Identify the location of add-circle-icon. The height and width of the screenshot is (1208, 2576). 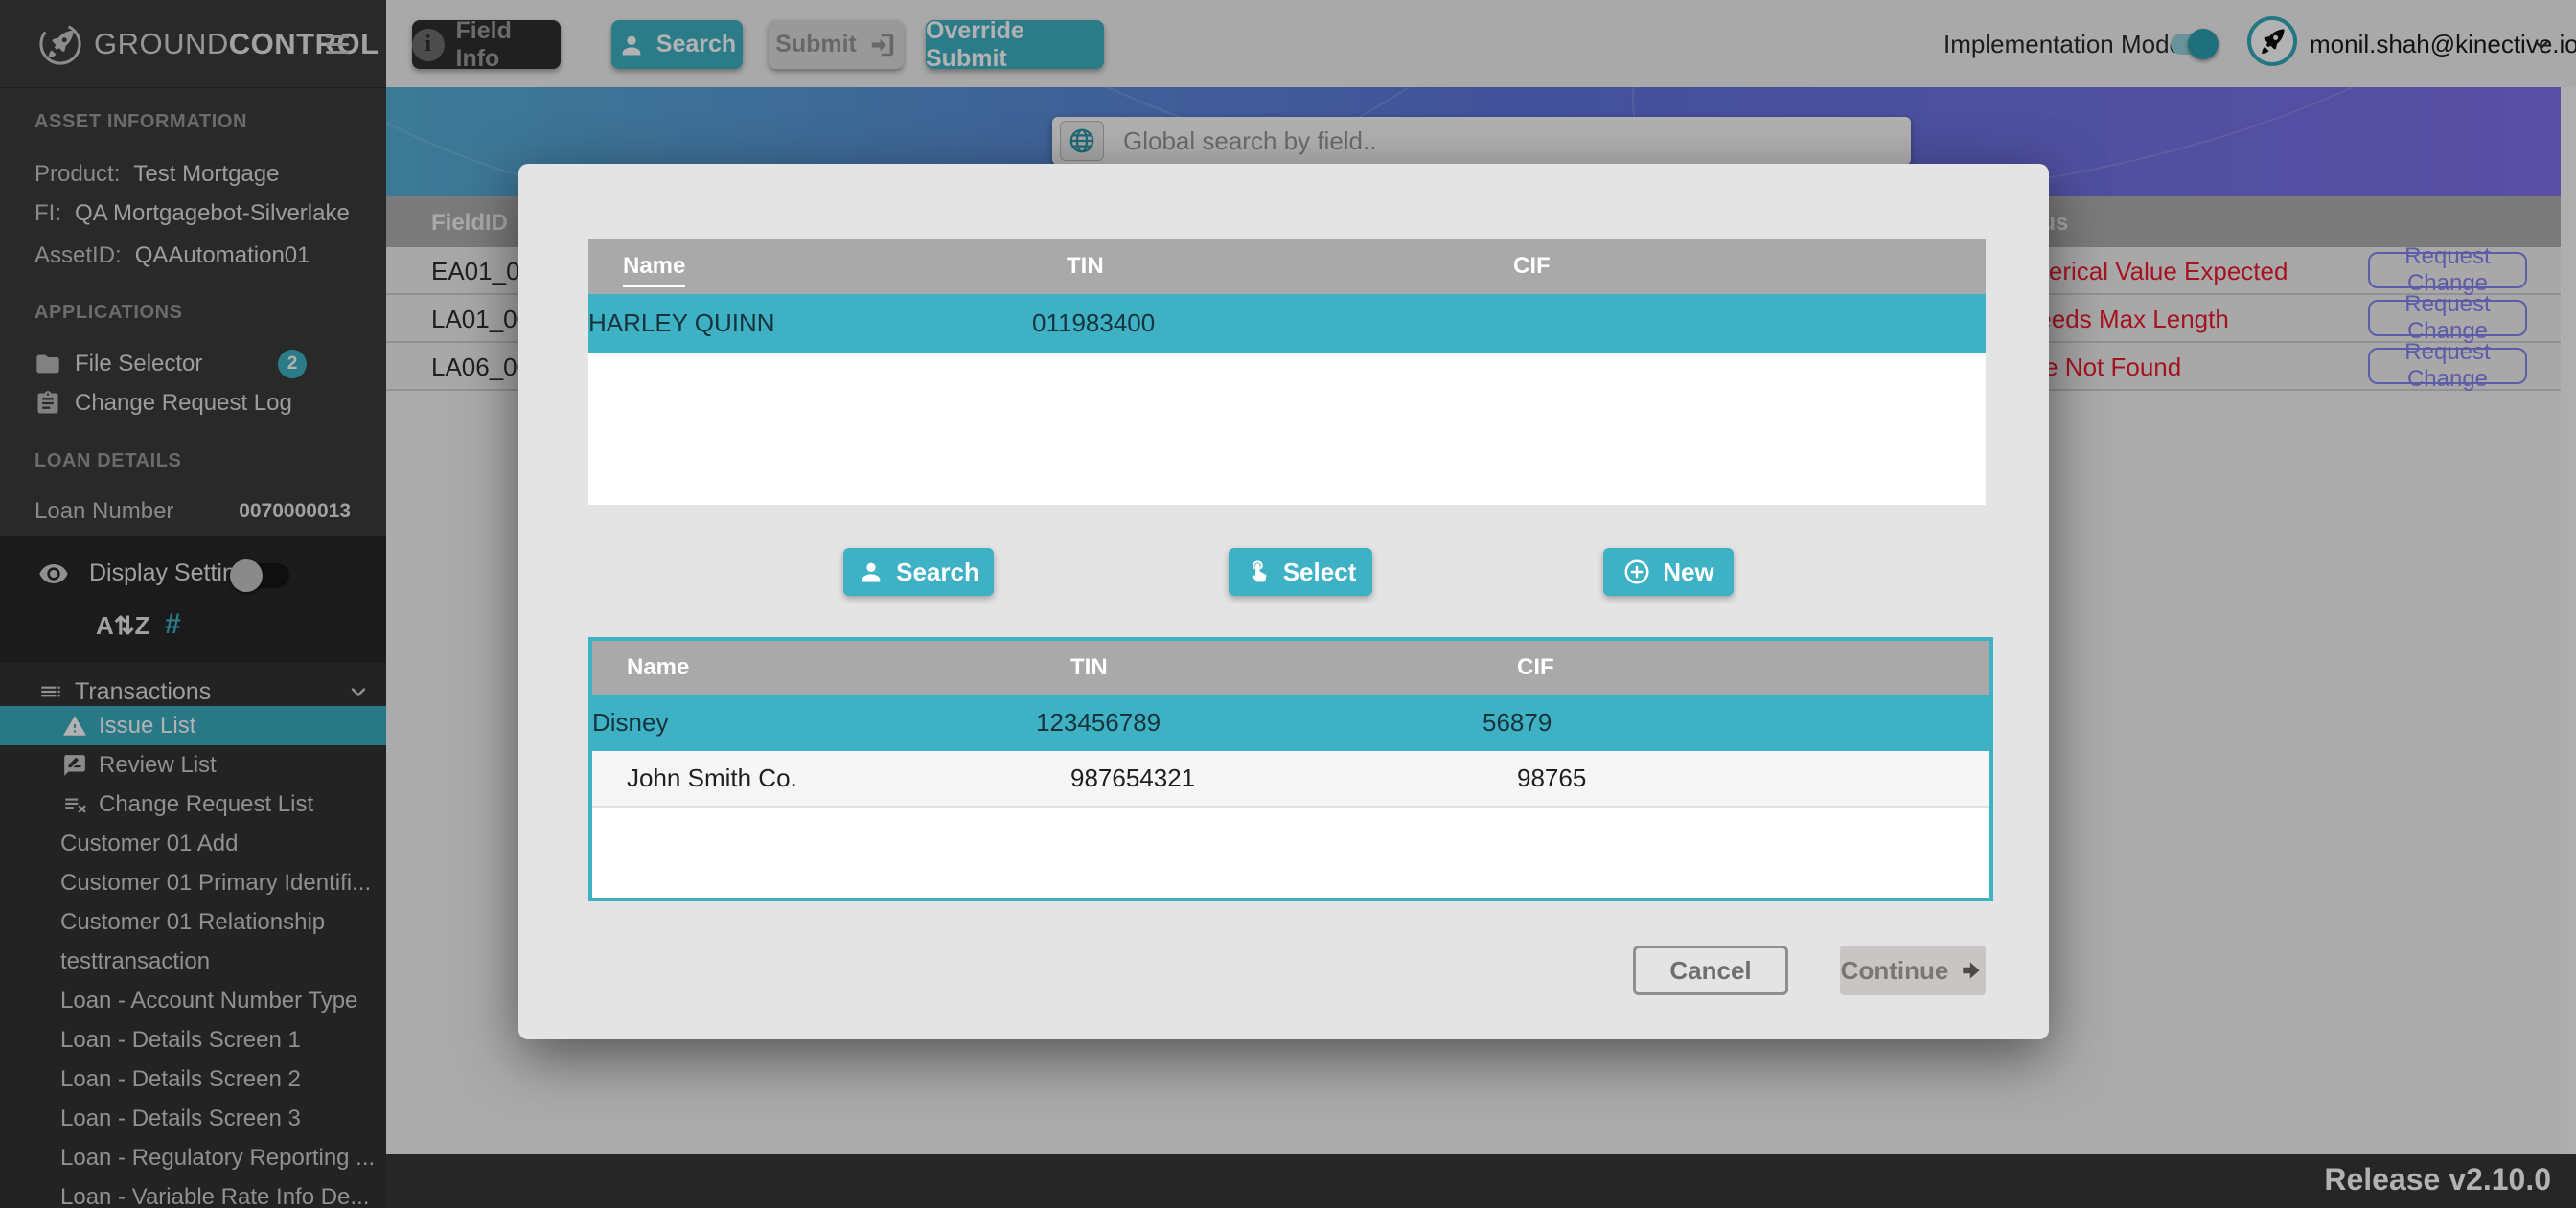
(1636, 571).